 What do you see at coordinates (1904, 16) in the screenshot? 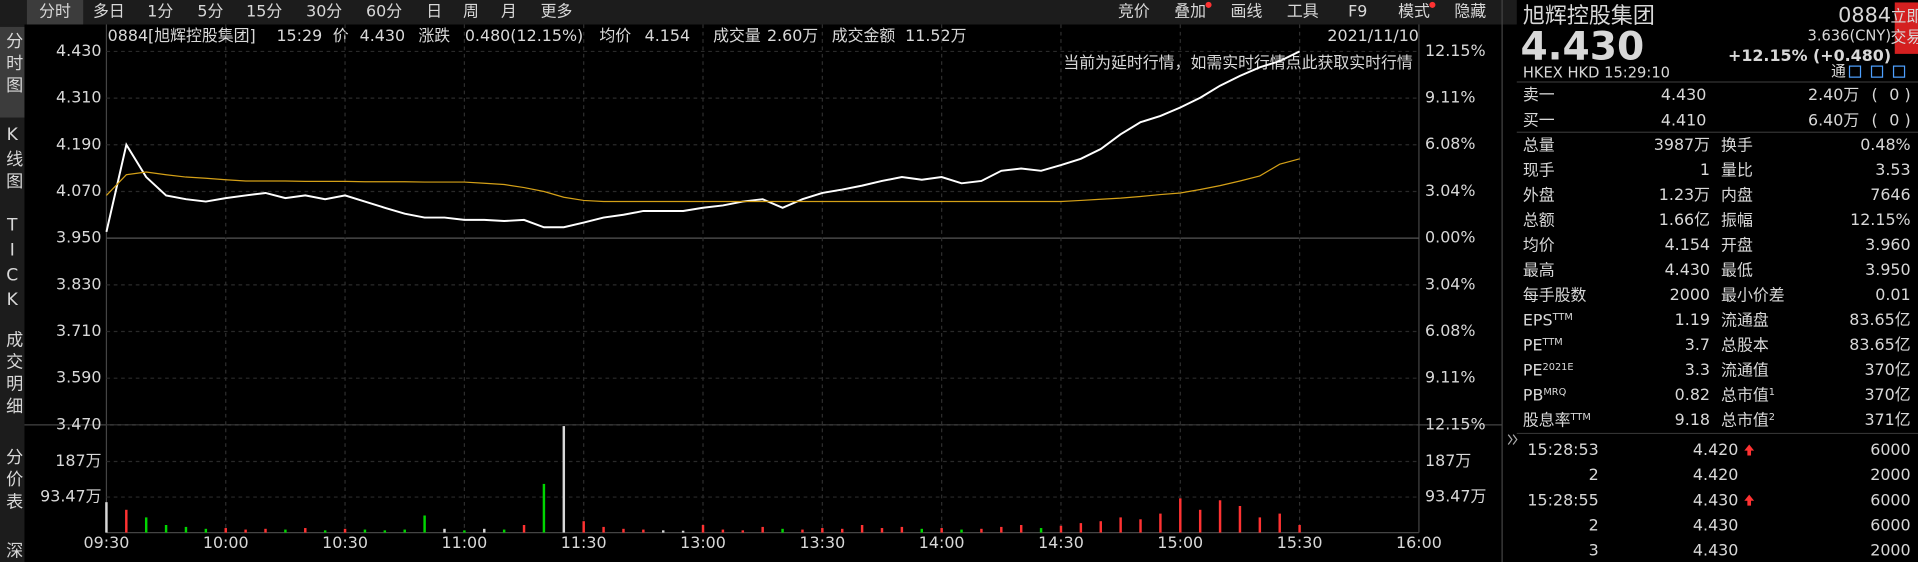
I see `trade-button-label: 立即` at bounding box center [1904, 16].